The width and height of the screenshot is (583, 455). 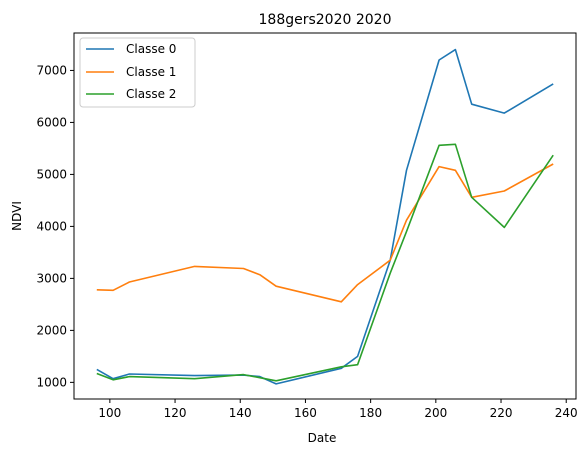 What do you see at coordinates (240, 413) in the screenshot?
I see `x-tick-label: 140` at bounding box center [240, 413].